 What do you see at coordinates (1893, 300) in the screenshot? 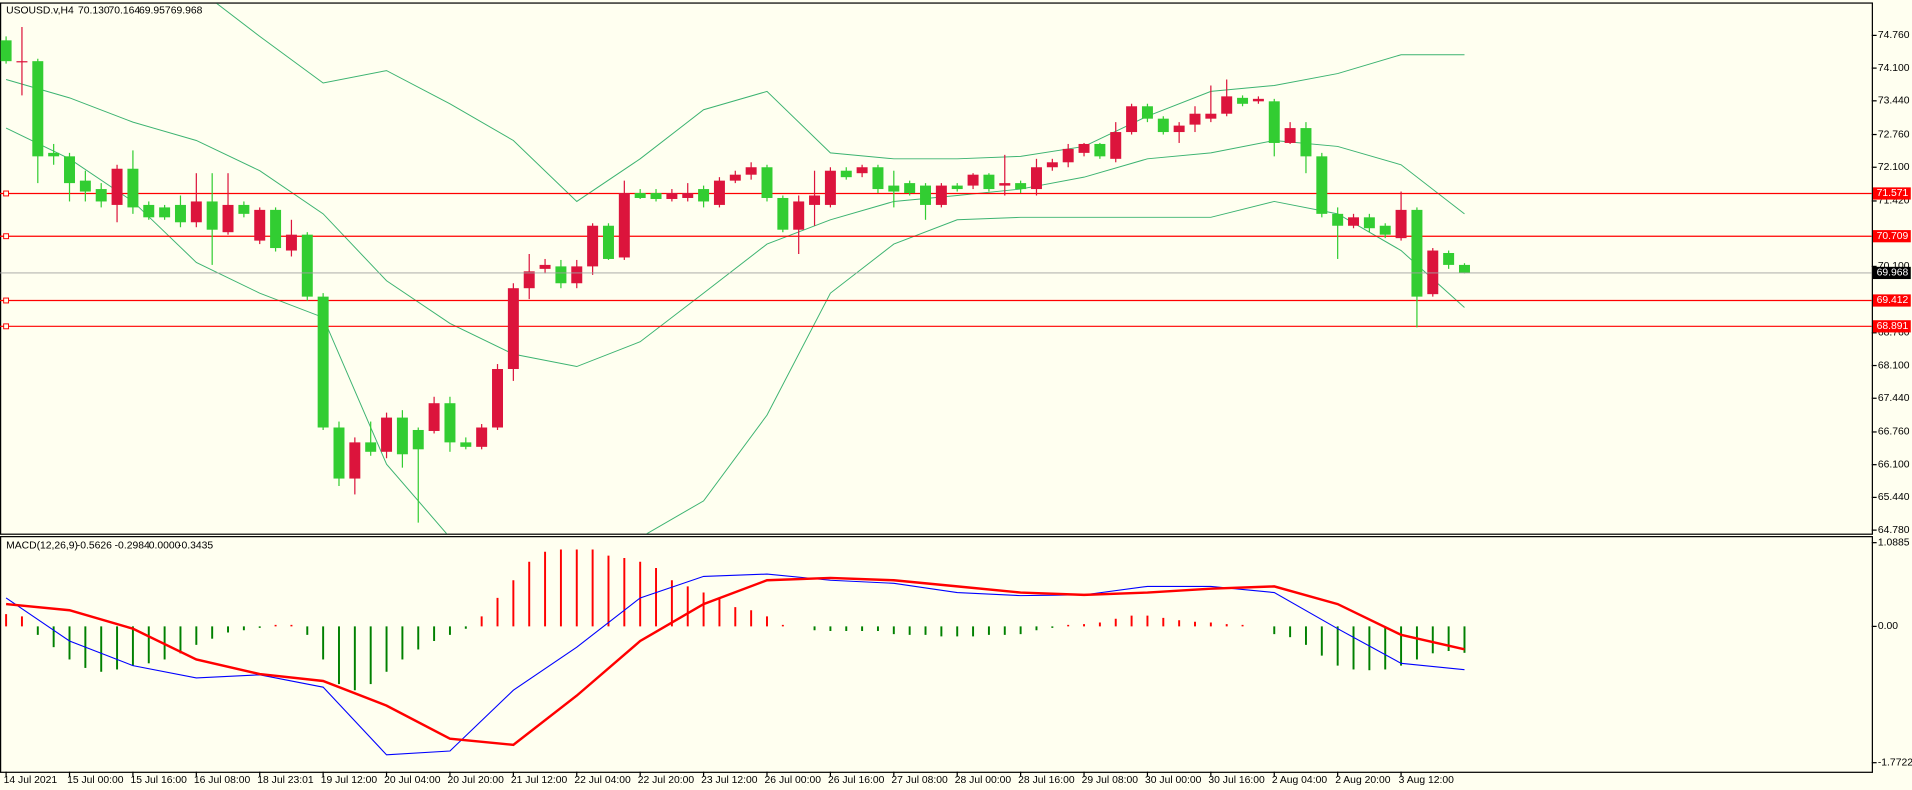
I see `level-label: 69.412` at bounding box center [1893, 300].